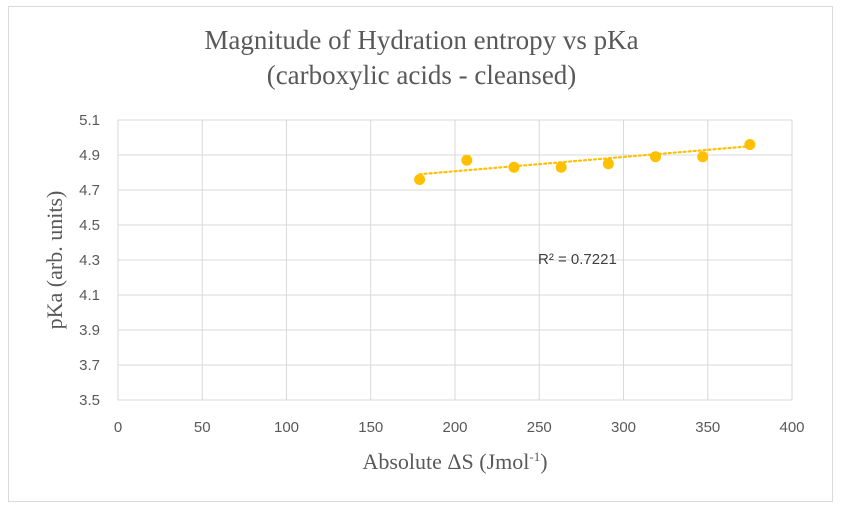  What do you see at coordinates (584, 160) in the screenshot?
I see `trendline` at bounding box center [584, 160].